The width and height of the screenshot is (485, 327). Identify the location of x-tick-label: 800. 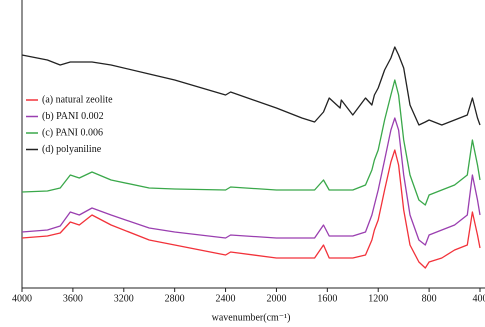
(429, 298).